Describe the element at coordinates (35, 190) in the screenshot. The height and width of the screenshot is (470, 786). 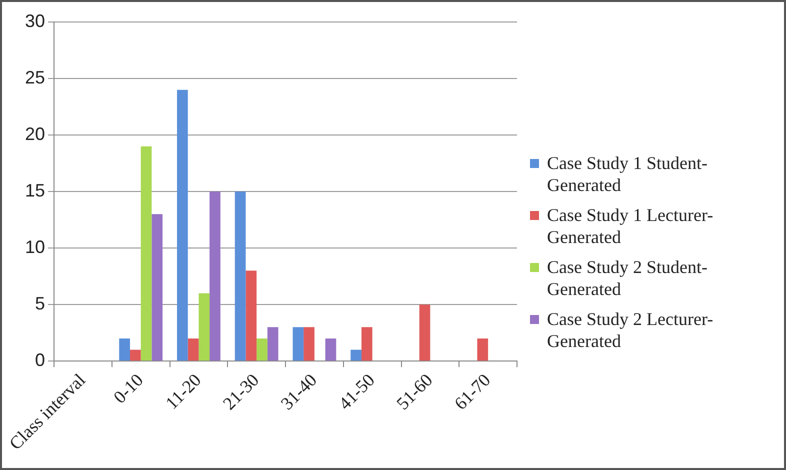
I see `y-tick-label: 15` at that location.